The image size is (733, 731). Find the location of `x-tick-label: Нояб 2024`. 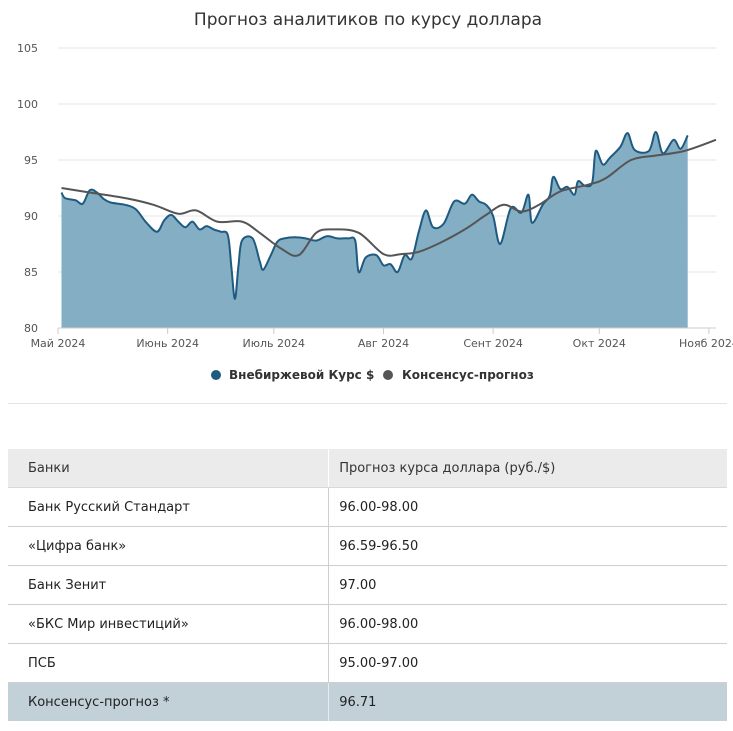

x-tick-label: Нояб 2024 is located at coordinates (706, 343).